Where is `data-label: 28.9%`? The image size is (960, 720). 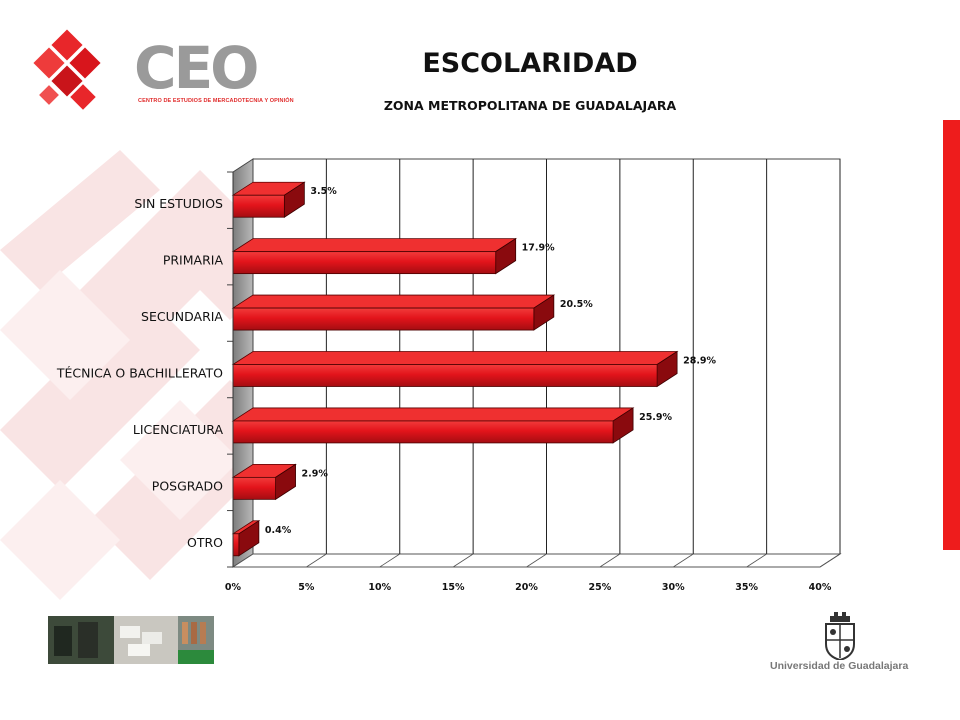
data-label: 28.9% is located at coordinates (699, 361).